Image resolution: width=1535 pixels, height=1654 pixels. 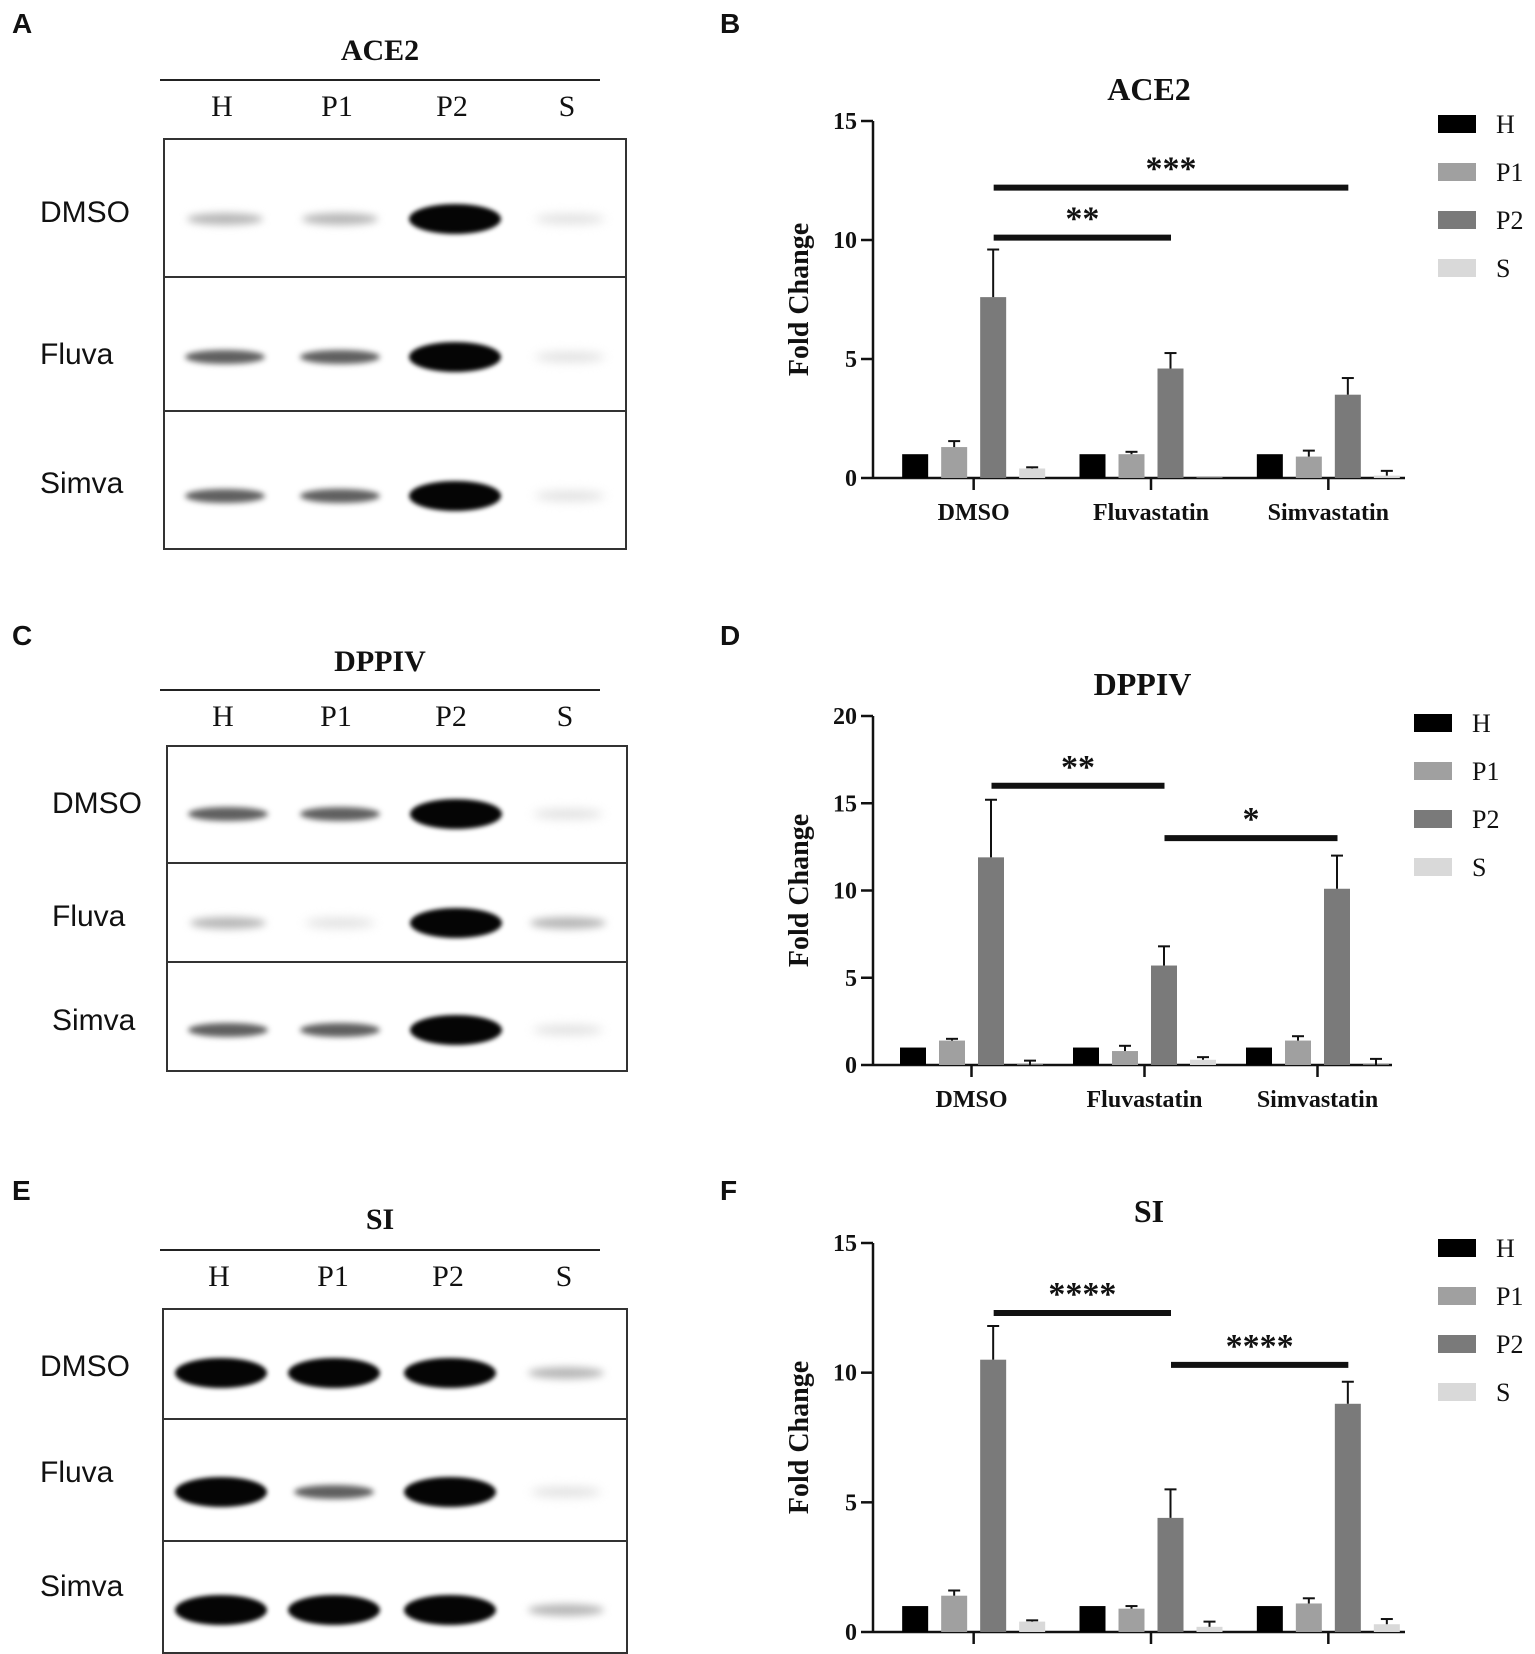 I want to click on x-tick-label: DMSO, so click(x=974, y=513).